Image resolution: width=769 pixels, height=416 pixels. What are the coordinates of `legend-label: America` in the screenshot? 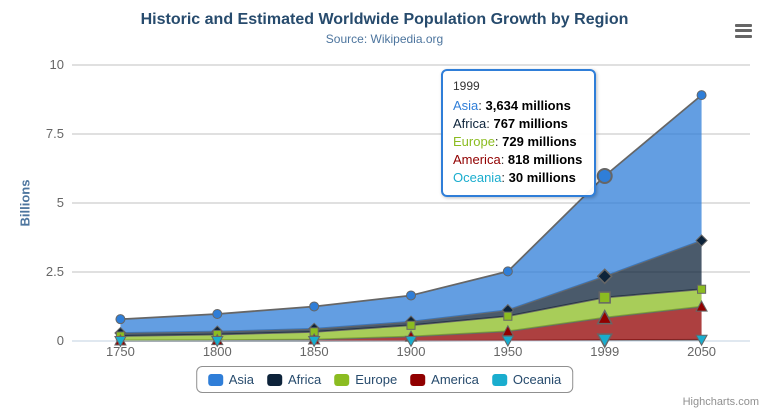 It's located at (455, 379).